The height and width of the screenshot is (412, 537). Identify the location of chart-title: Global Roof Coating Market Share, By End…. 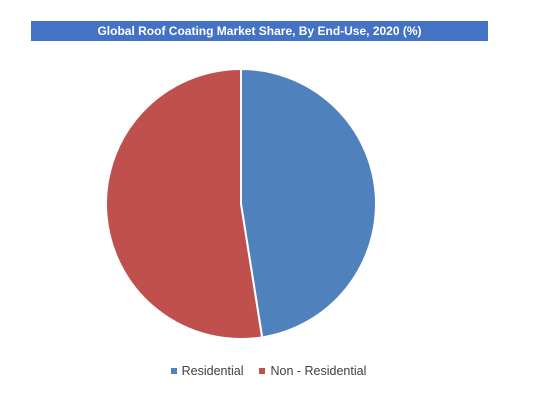
(259, 31).